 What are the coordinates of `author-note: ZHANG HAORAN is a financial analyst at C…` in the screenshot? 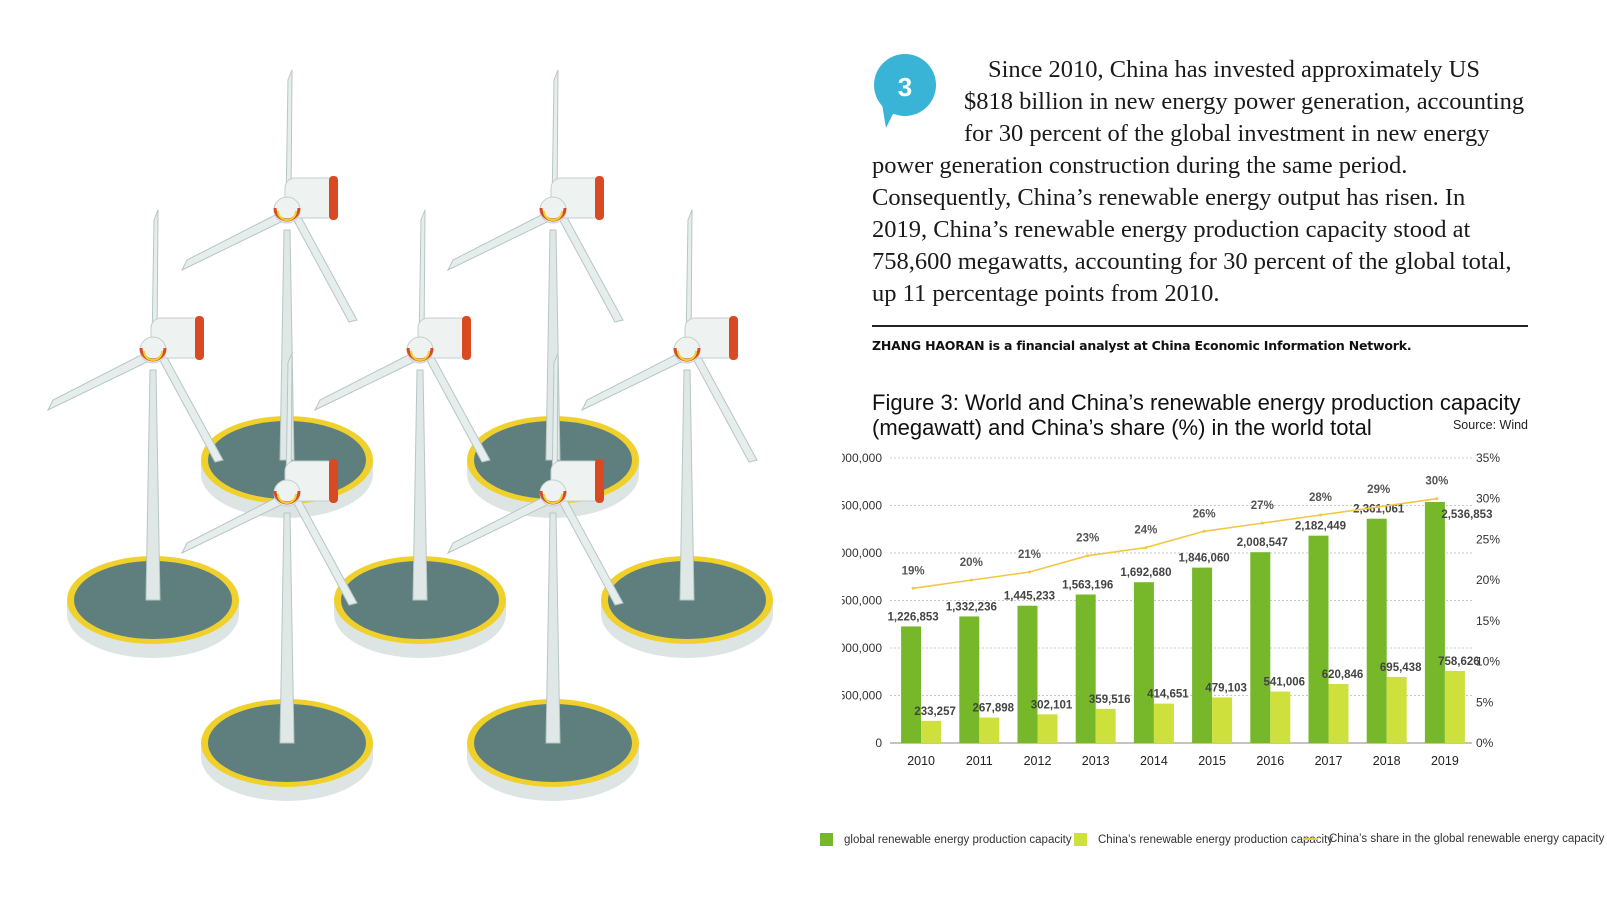 It's located at (1142, 345).